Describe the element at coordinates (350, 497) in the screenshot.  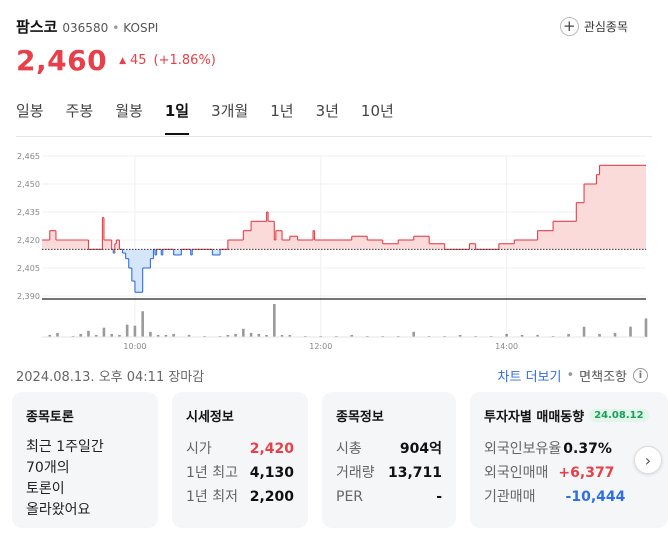
I see `row-label: PER` at that location.